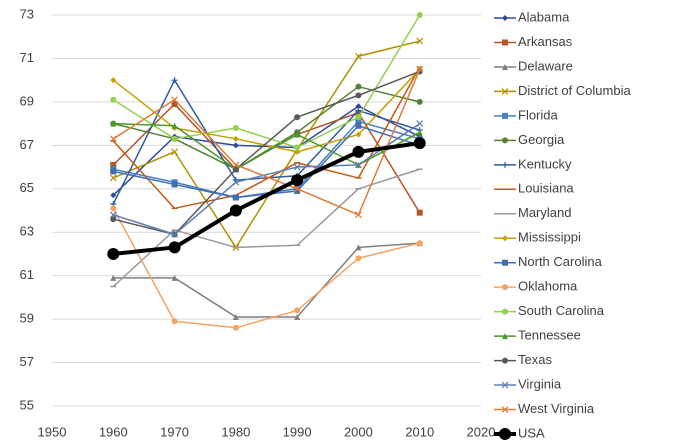 The width and height of the screenshot is (688, 443). Describe the element at coordinates (540, 383) in the screenshot. I see `legend-label: Virginia` at that location.